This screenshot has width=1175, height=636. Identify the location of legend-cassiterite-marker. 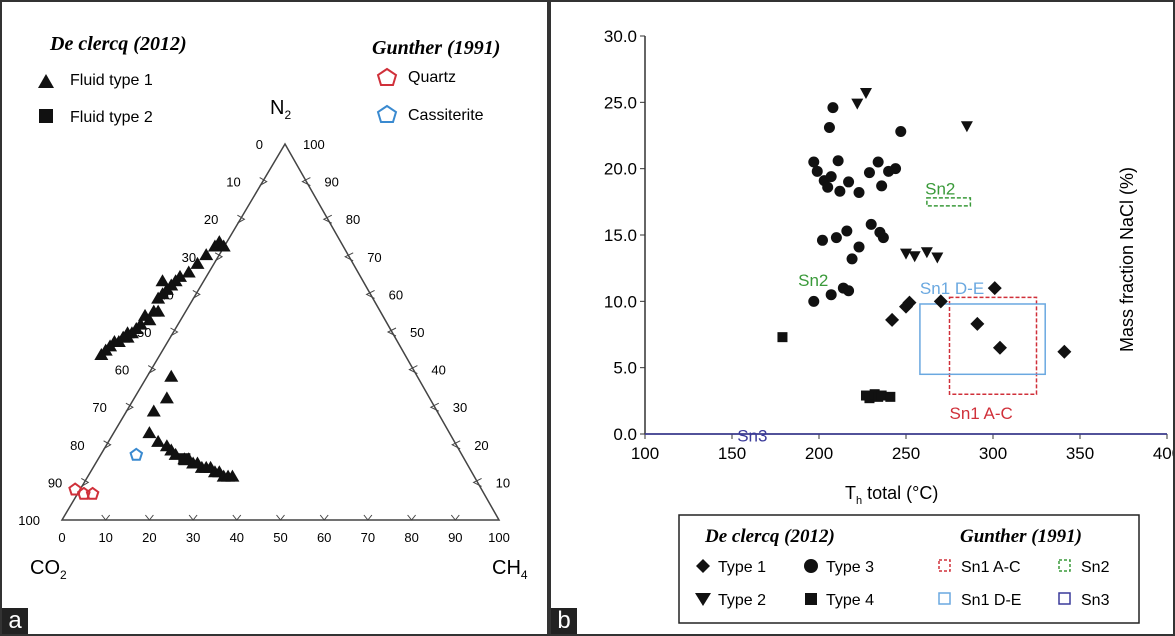
(387, 113).